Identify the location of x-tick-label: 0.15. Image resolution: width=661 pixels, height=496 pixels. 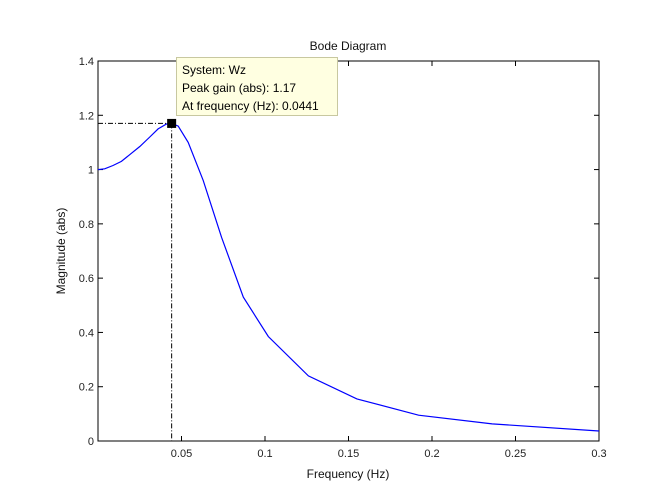
(348, 454).